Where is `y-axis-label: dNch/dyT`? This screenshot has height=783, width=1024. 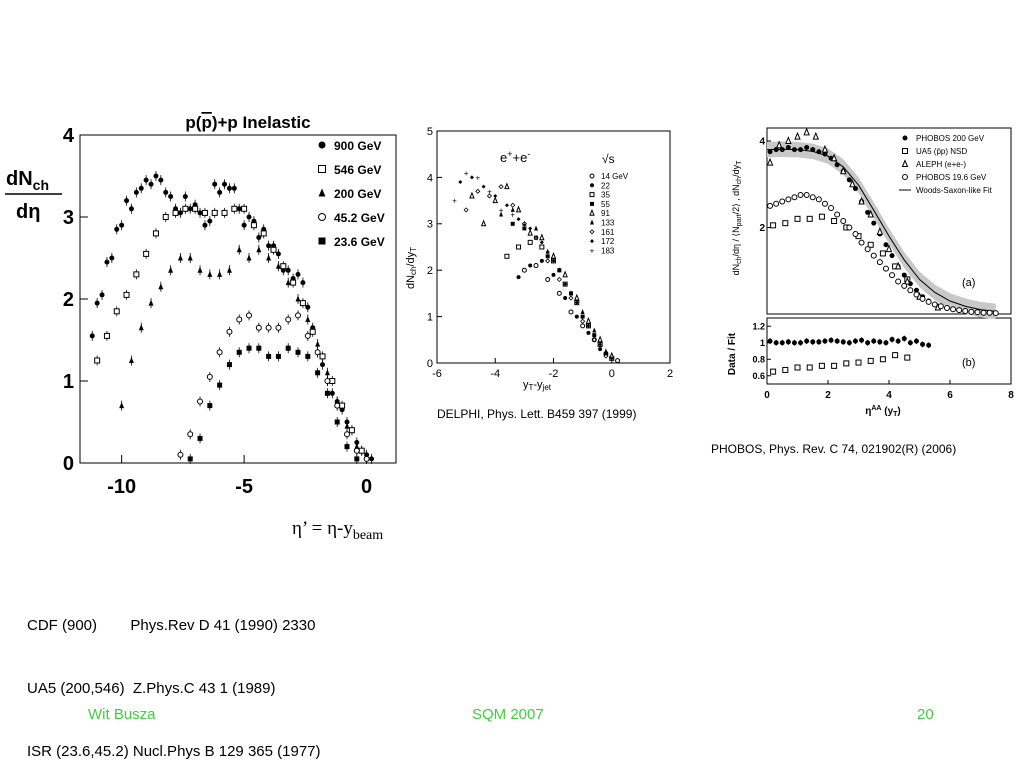 y-axis-label: dNch/dyT is located at coordinates (411, 268).